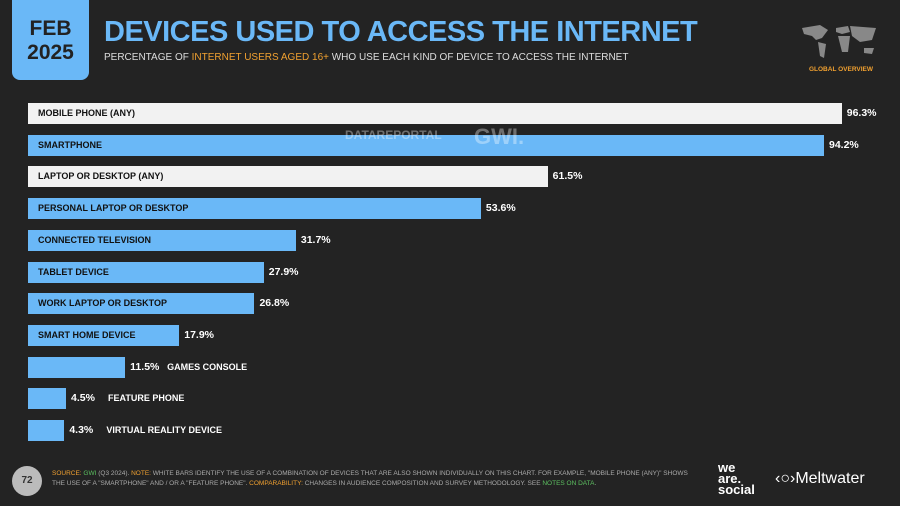  I want to click on value-label: 26.8%, so click(274, 303).